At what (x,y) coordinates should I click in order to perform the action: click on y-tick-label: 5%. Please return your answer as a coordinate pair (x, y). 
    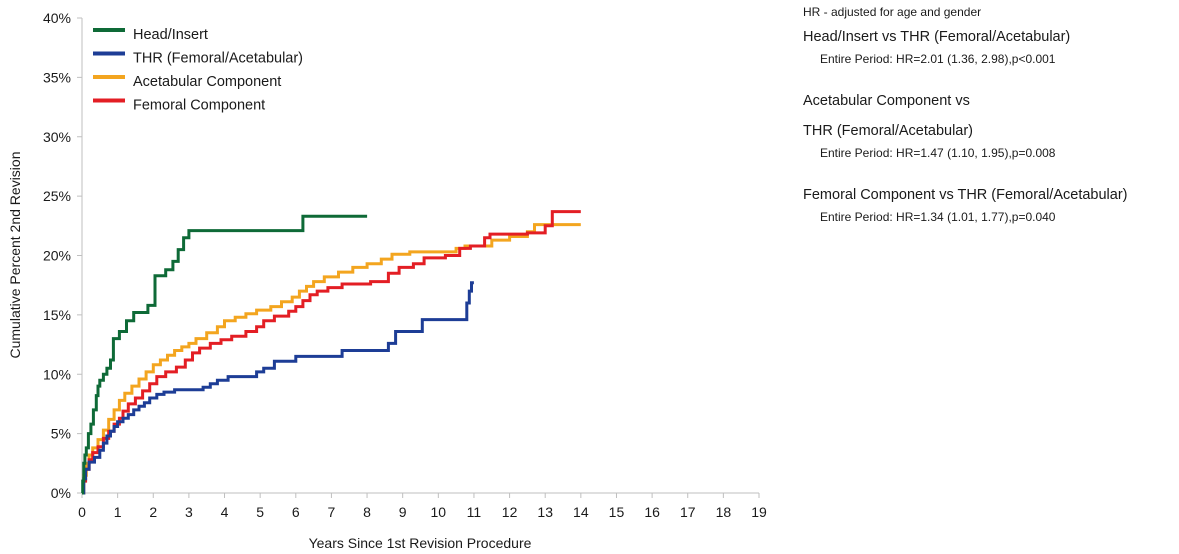
    Looking at the image, I should click on (61, 434).